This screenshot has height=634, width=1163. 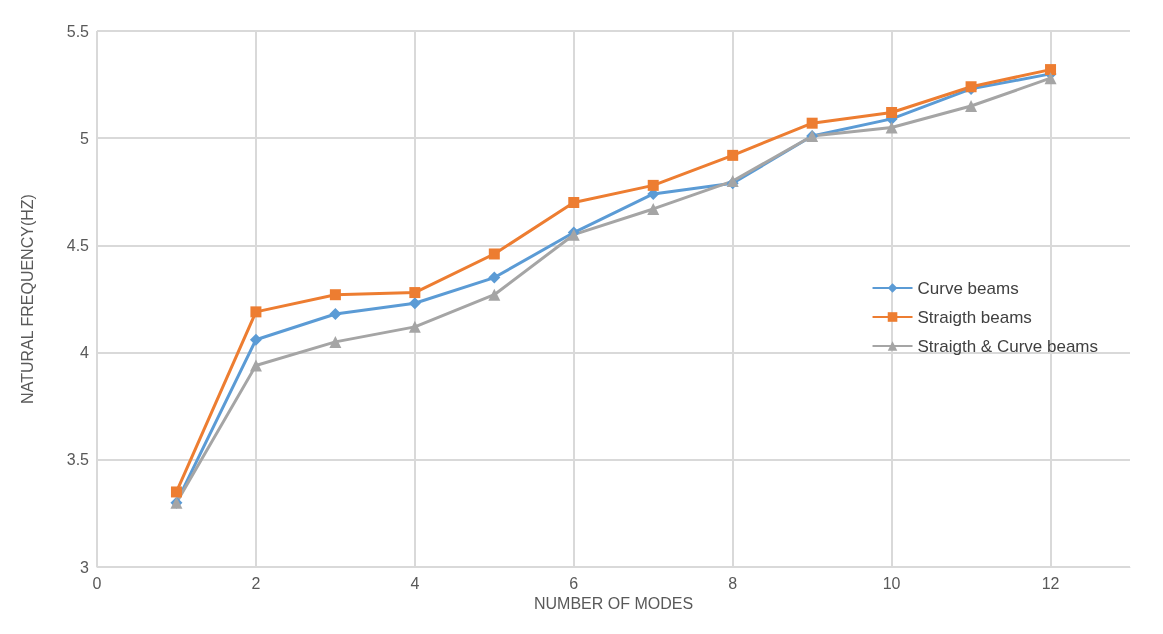 I want to click on y-tick-label: 3.5, so click(x=78, y=460).